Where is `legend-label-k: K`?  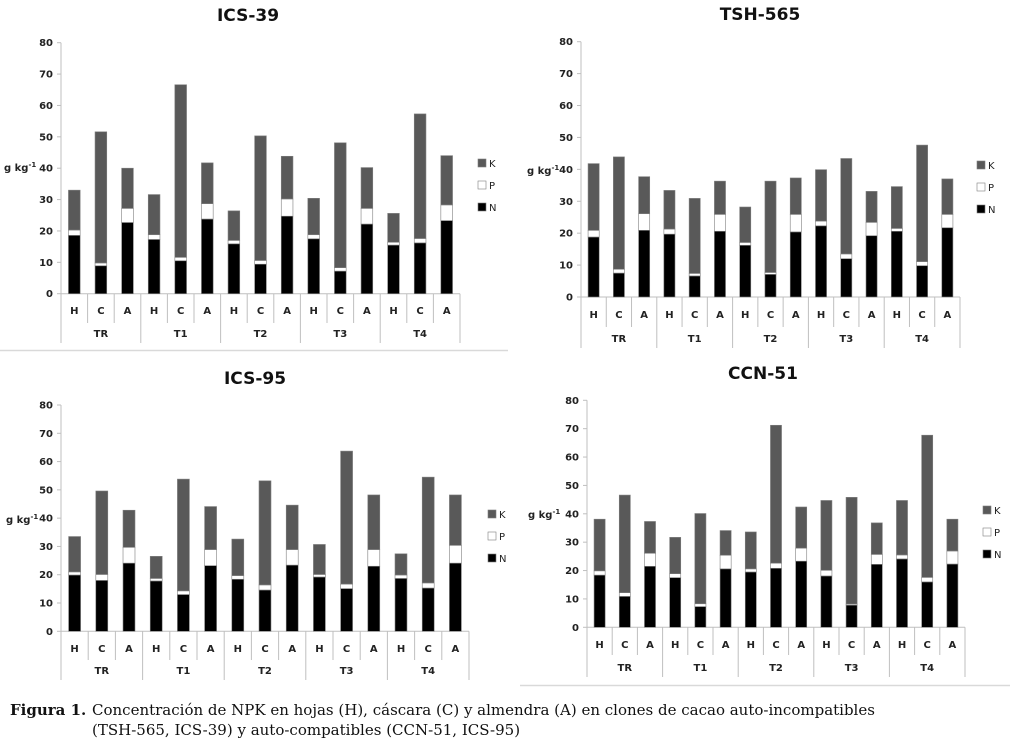
legend-label-k: K is located at coordinates (492, 164).